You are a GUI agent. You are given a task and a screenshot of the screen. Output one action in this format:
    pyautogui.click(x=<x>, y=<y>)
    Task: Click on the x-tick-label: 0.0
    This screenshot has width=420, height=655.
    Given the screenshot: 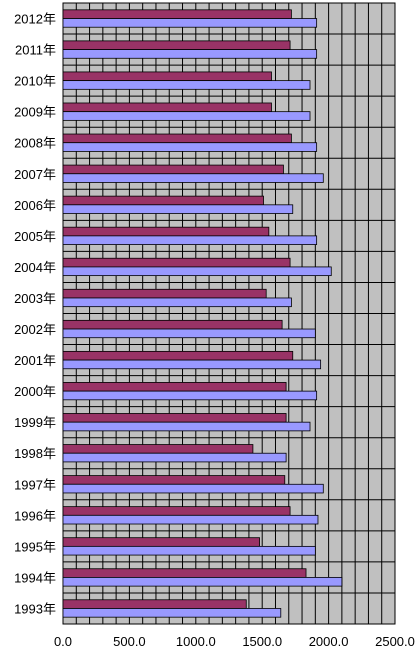 What is the action you would take?
    pyautogui.click(x=63, y=641)
    